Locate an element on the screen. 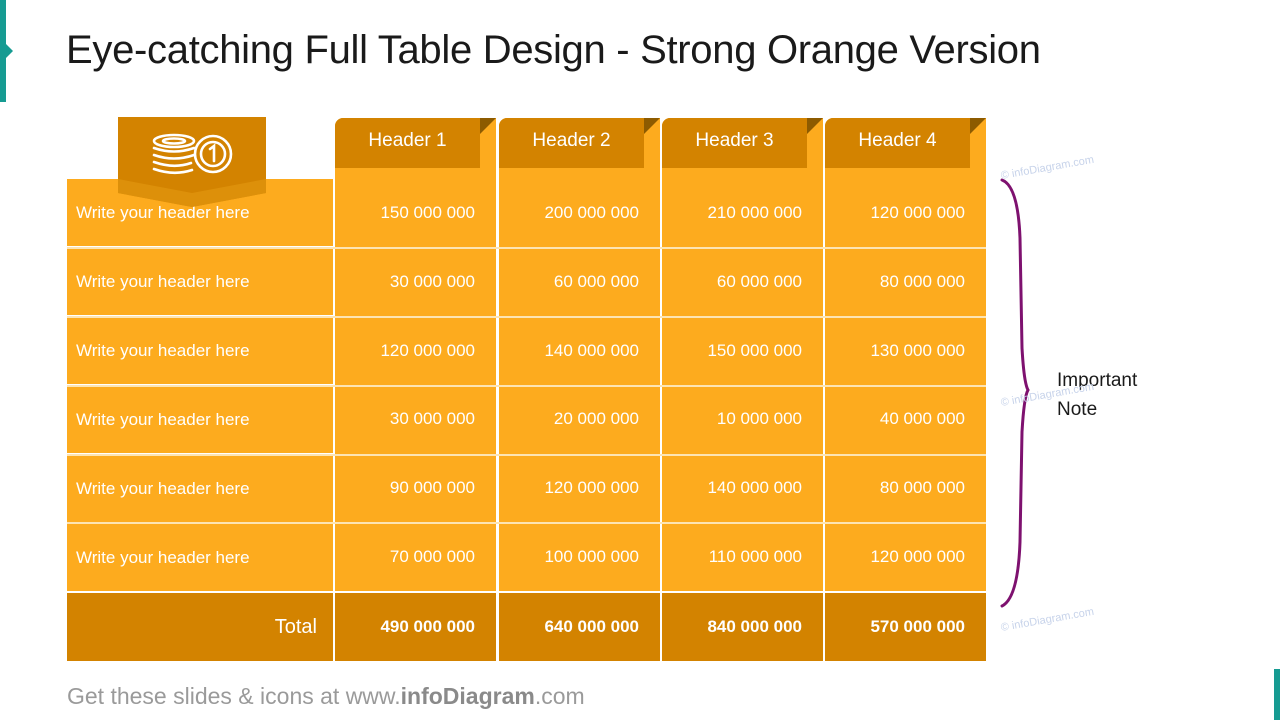 The image size is (1280, 720). curly-brace-icon is located at coordinates (1015, 393).